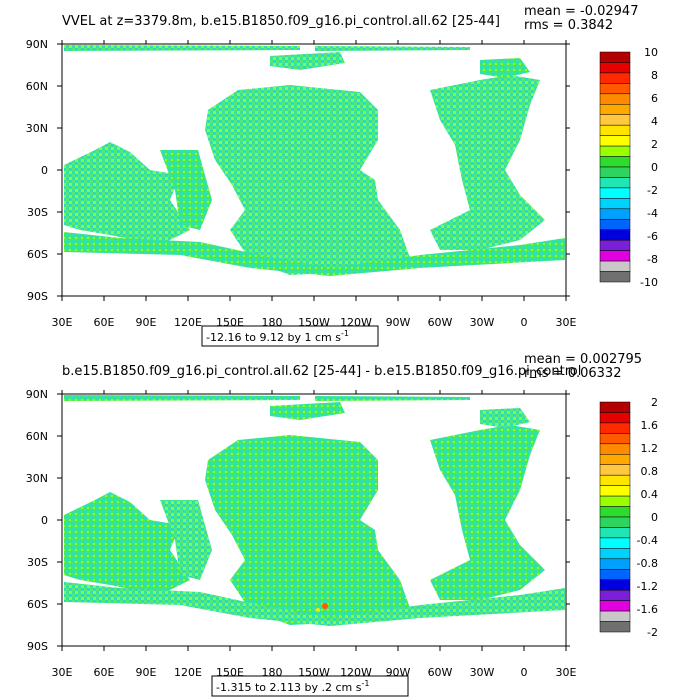 This screenshot has height=700, width=700. Describe the element at coordinates (325, 606) in the screenshot. I see `bottom-hotspot` at that location.